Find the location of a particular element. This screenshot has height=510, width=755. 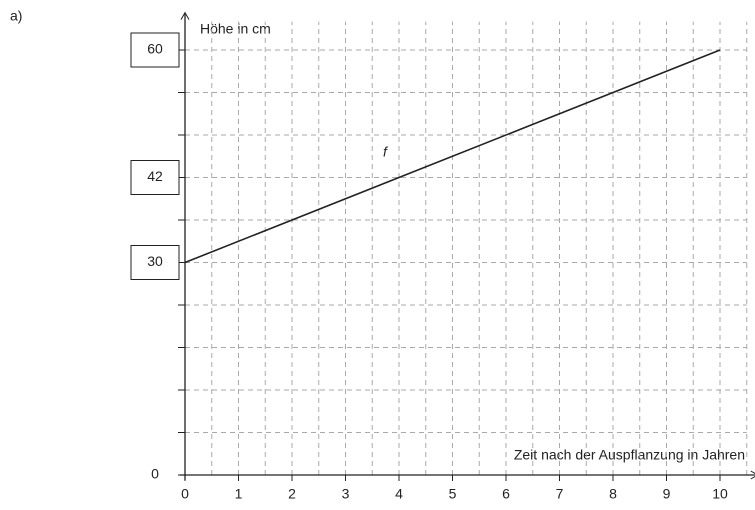

x-axis-label: Zeit nach der Auspflanzung in Jahren is located at coordinates (629, 455).